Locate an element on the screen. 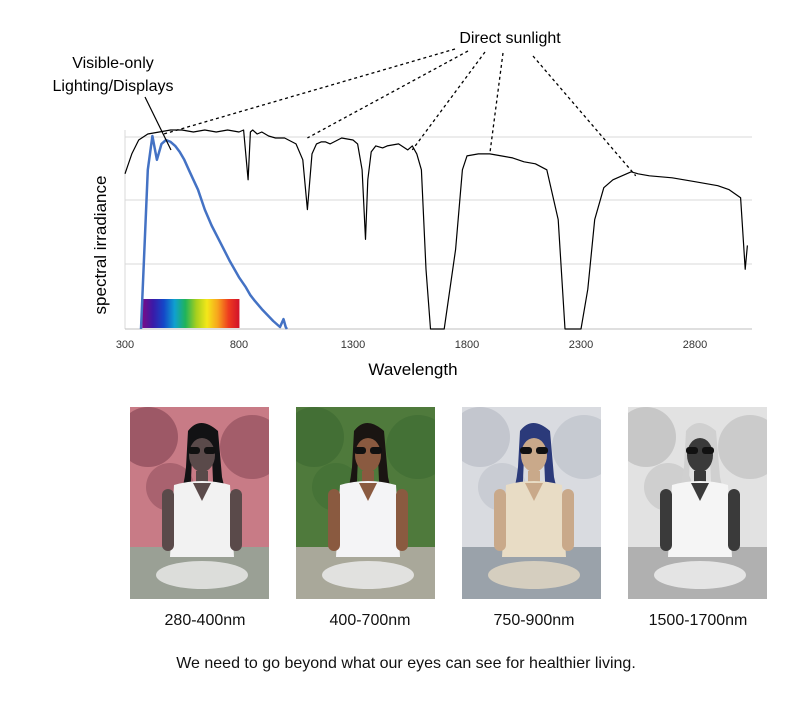  x-axis-label: Wavelength is located at coordinates (412, 369).